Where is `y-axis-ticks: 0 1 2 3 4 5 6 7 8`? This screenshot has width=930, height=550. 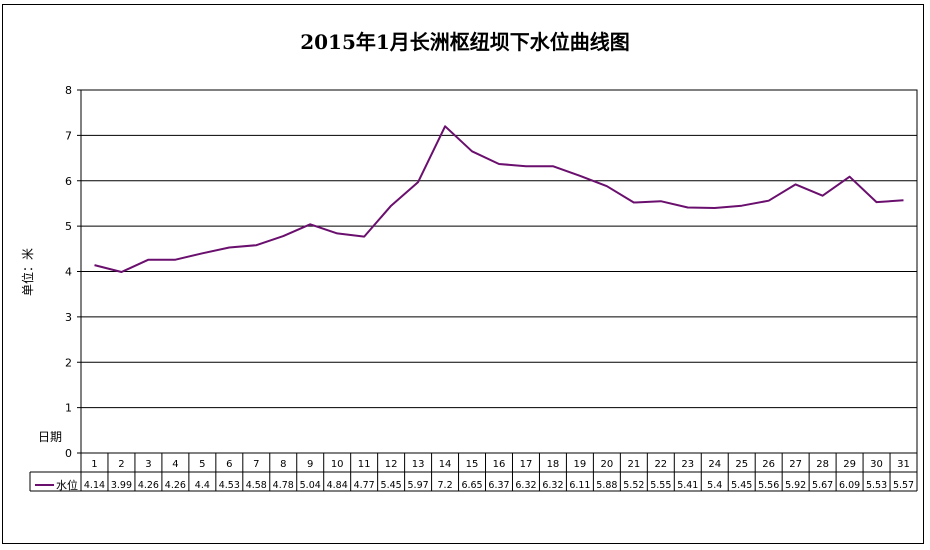 y-axis-ticks: 0 1 2 3 4 5 6 7 8 is located at coordinates (68, 272).